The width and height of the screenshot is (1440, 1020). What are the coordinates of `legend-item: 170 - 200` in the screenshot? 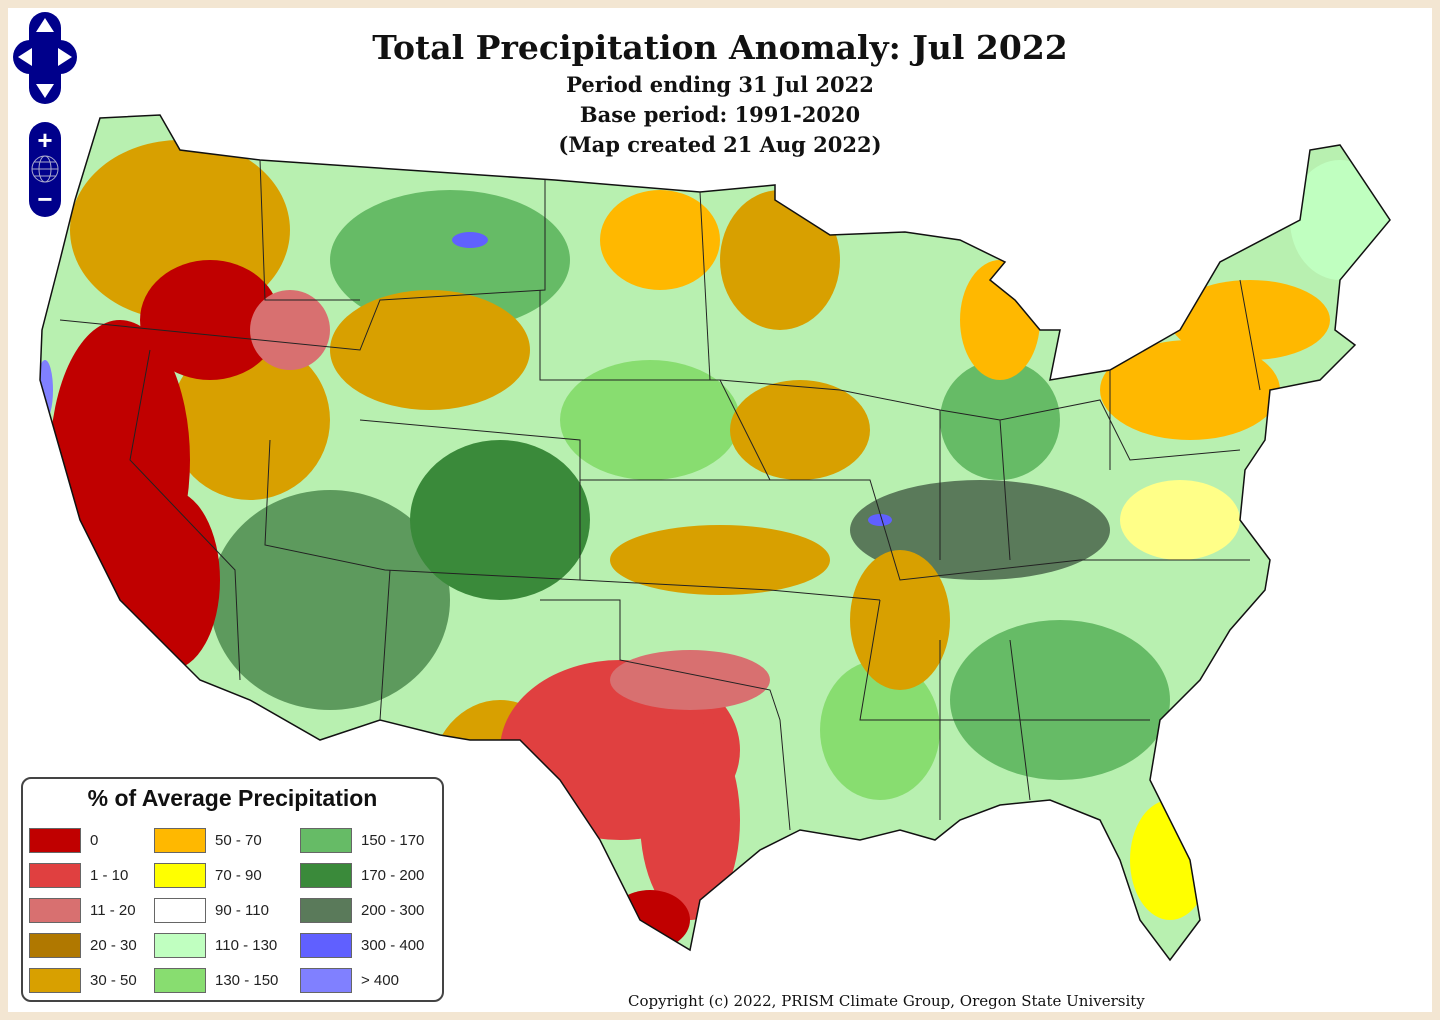 It's located at (362, 875).